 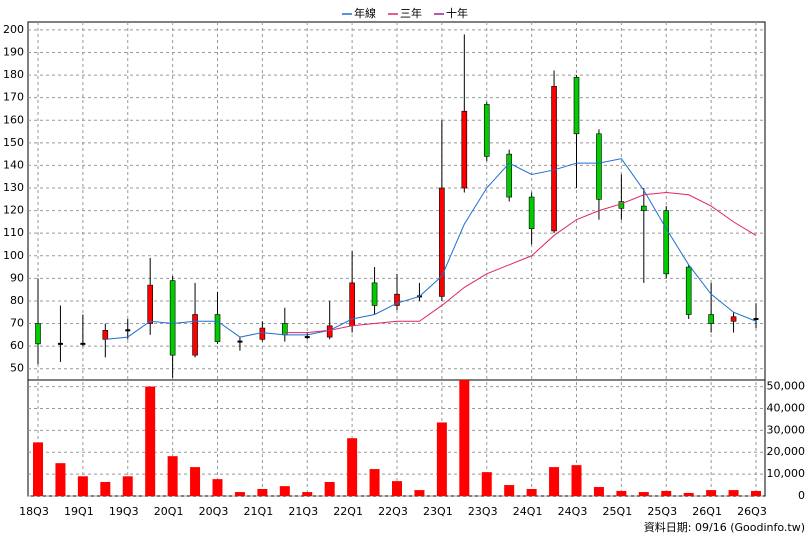 What do you see at coordinates (348, 511) in the screenshot?
I see `x-tick-label: 22Q1` at bounding box center [348, 511].